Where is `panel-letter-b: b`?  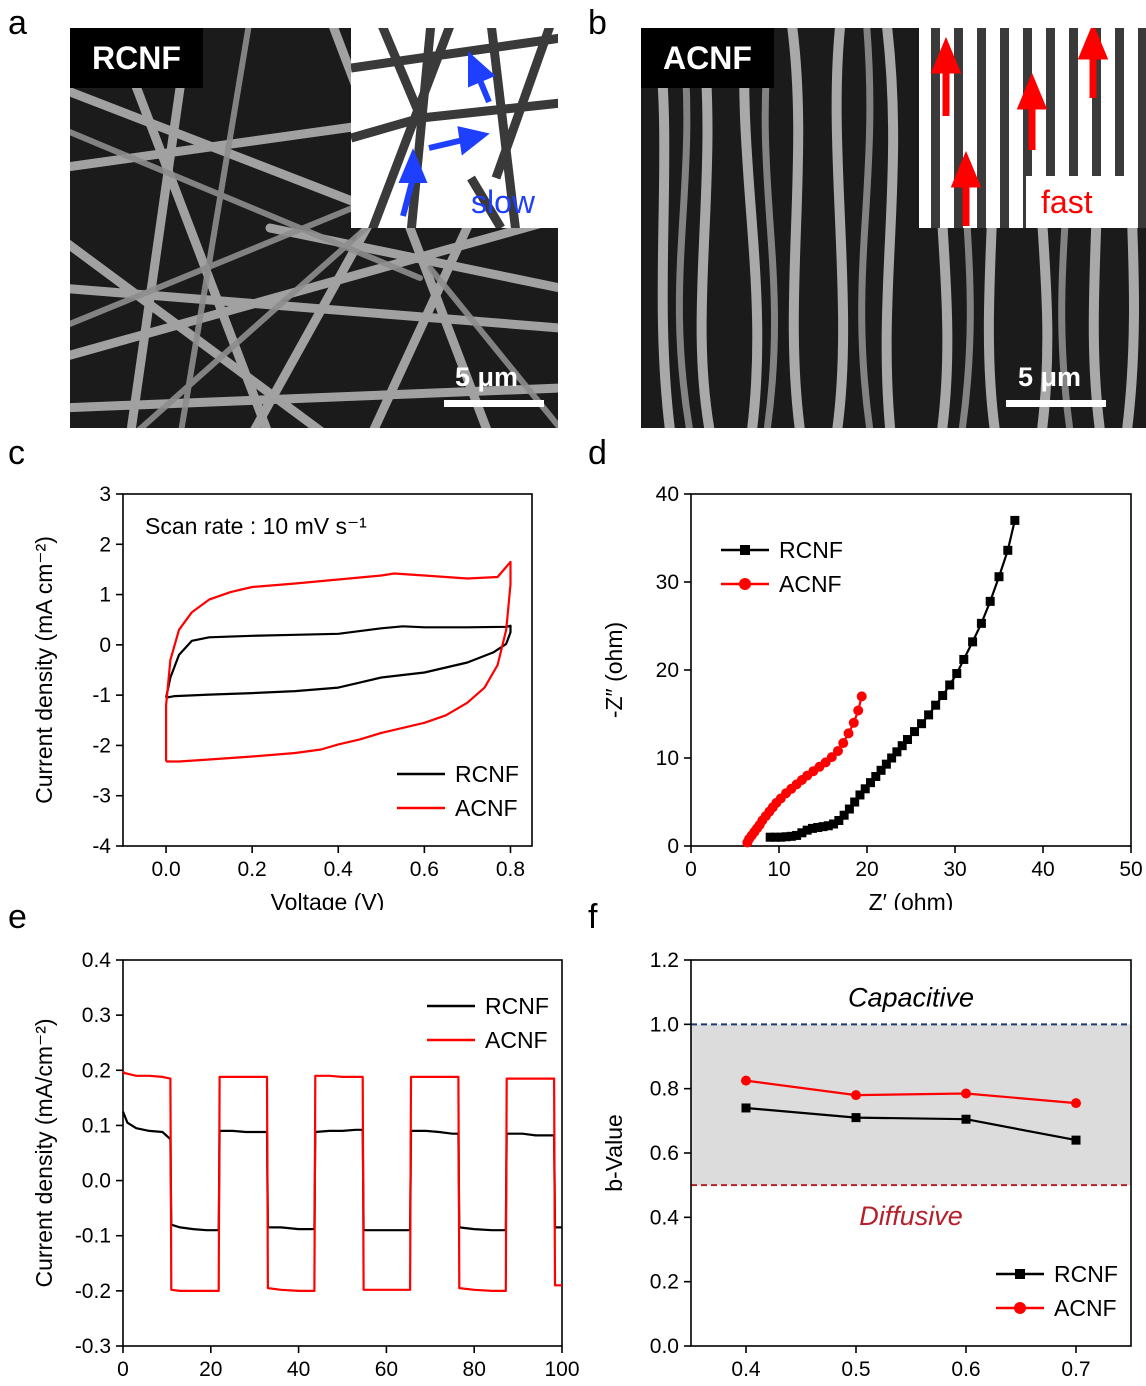
panel-letter-b: b is located at coordinates (597, 23).